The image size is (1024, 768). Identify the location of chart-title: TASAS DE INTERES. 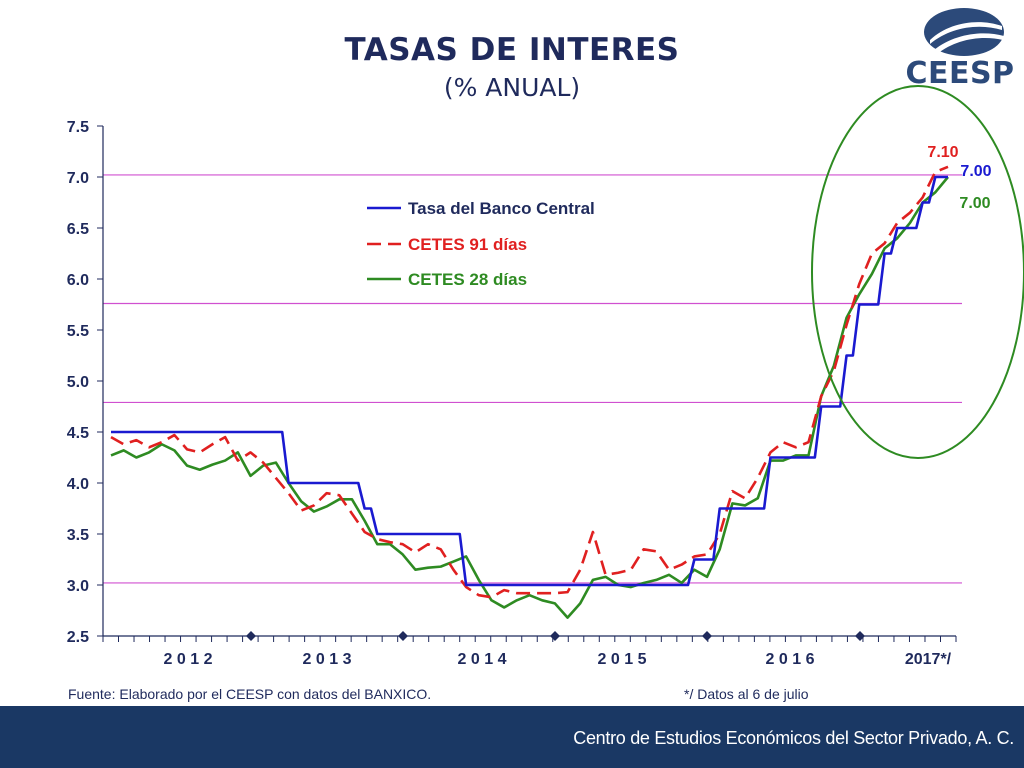
(512, 50).